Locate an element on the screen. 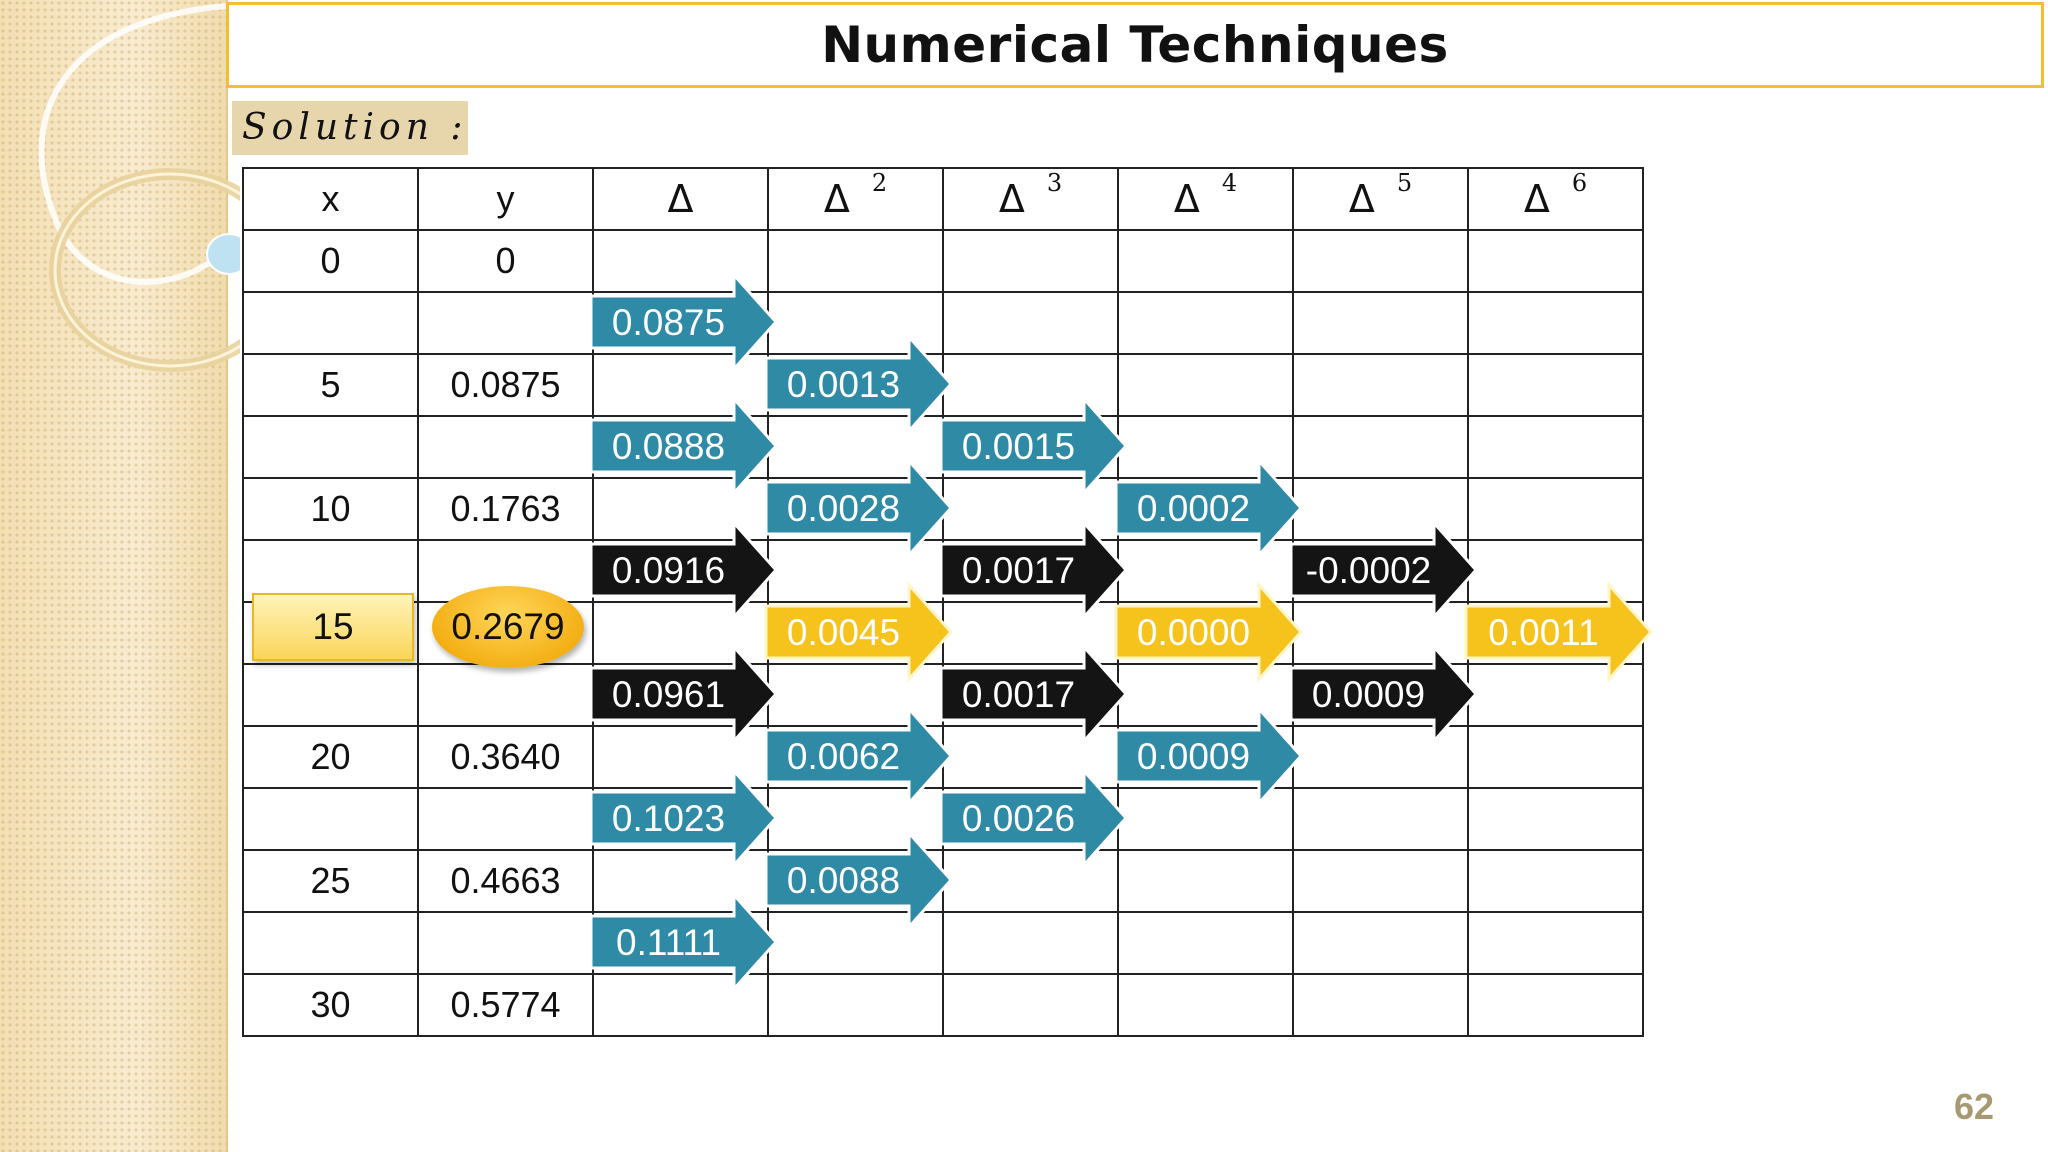 The height and width of the screenshot is (1152, 2048). highlight-y-value: 0.2679 is located at coordinates (508, 627).